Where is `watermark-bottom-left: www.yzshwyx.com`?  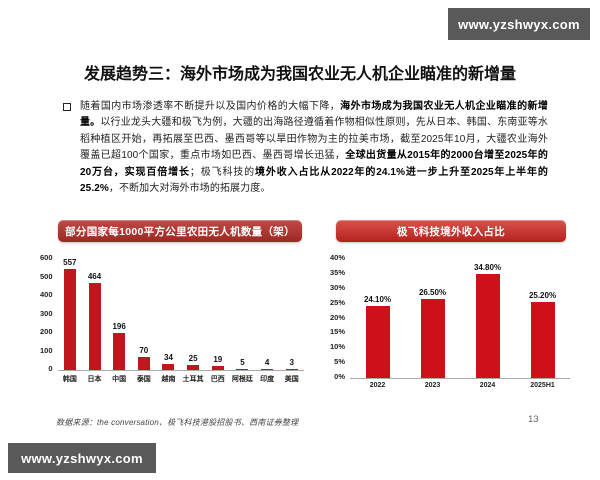 watermark-bottom-left: www.yzshwyx.com is located at coordinates (82, 458).